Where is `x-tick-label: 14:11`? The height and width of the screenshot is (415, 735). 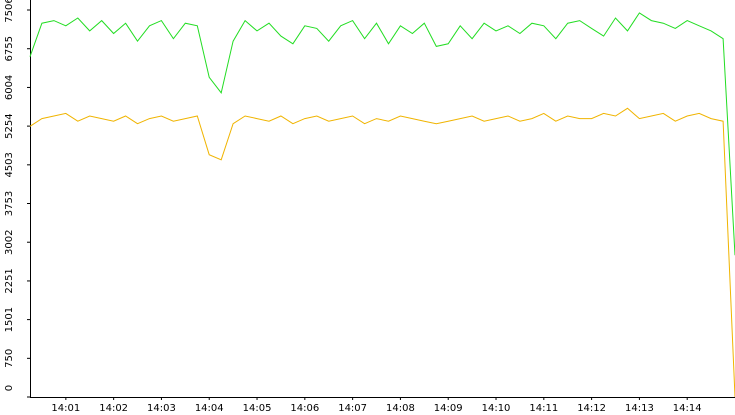 x-tick-label: 14:11 is located at coordinates (543, 408).